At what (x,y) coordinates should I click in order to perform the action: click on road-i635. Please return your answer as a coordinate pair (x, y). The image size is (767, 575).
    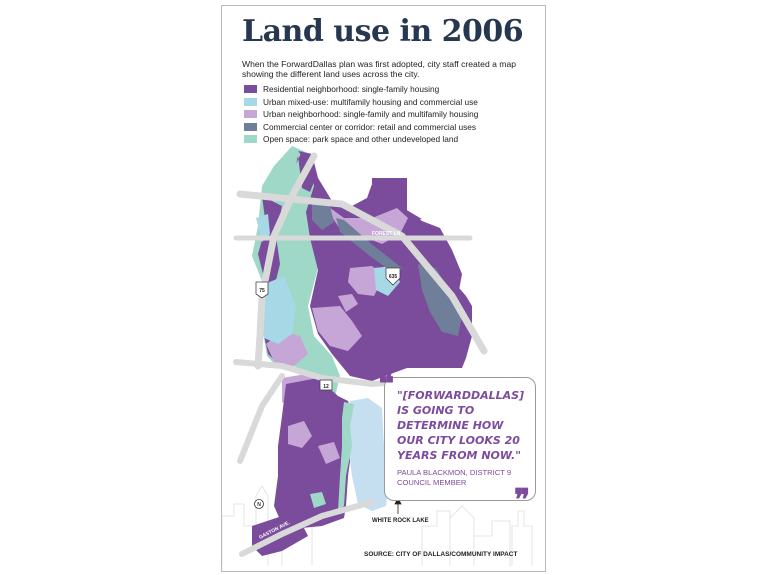
    Looking at the image, I should click on (362, 272).